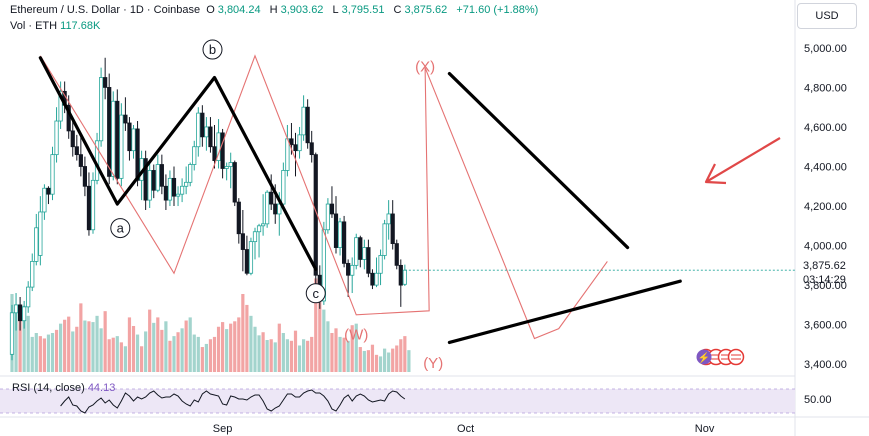 This screenshot has height=436, width=869. I want to click on wave-circle-a, so click(120, 228).